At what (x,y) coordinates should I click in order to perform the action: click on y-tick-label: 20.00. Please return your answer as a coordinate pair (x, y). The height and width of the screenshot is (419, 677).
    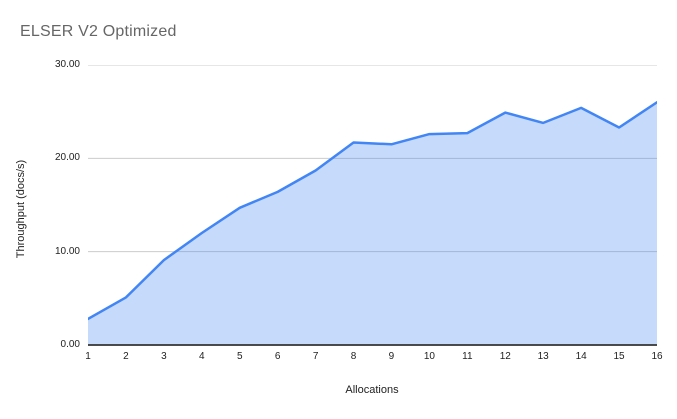
    Looking at the image, I should click on (67, 158).